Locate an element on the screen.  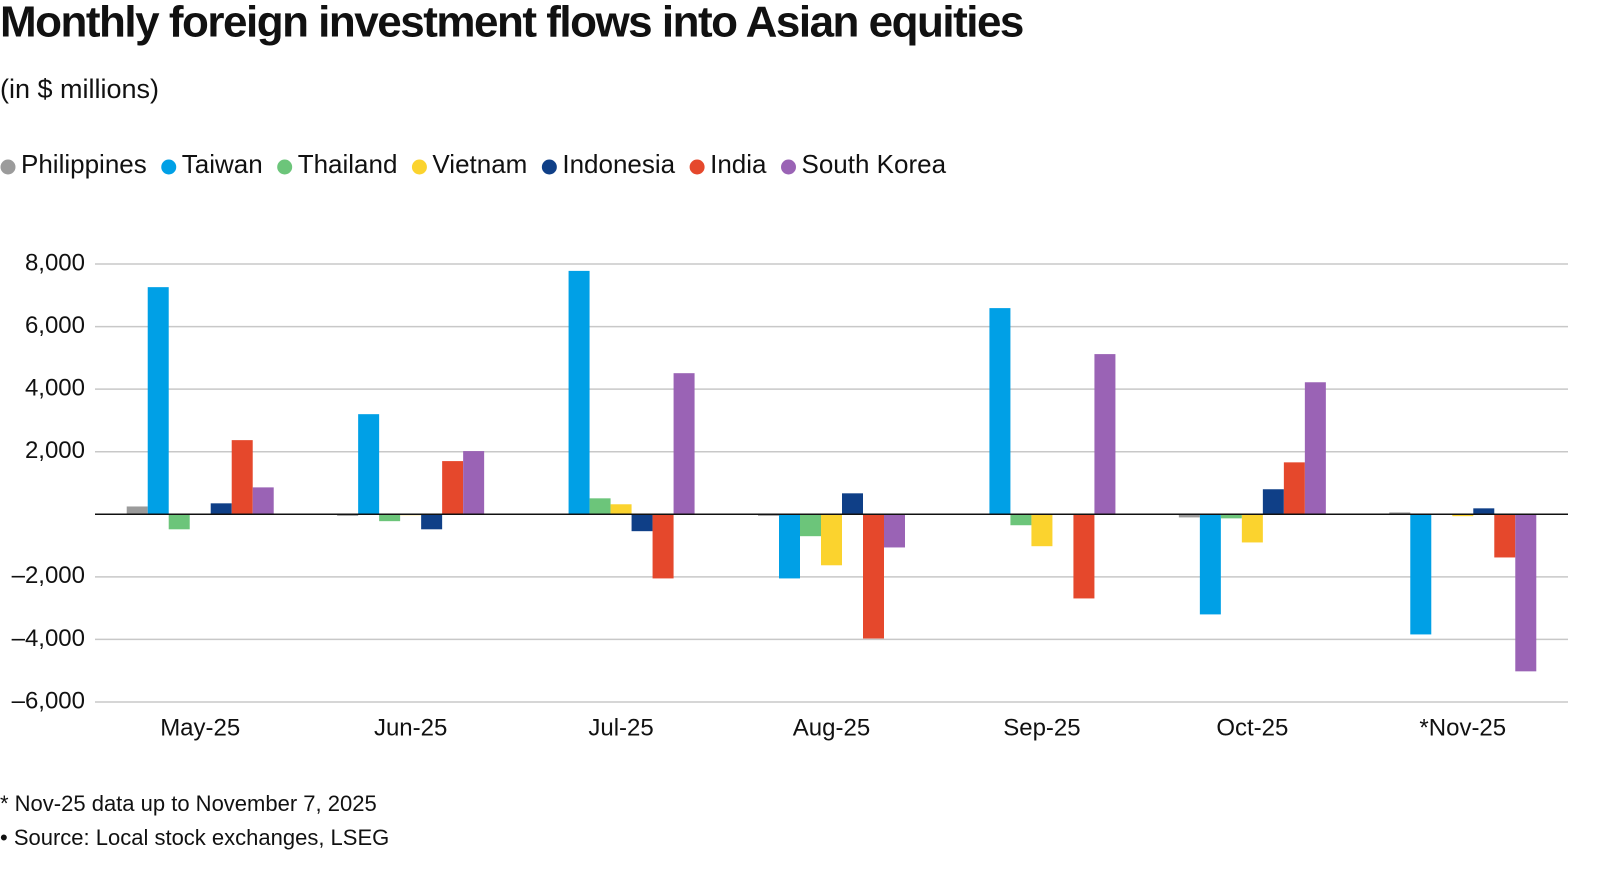
legend-label: Philippines is located at coordinates (84, 164).